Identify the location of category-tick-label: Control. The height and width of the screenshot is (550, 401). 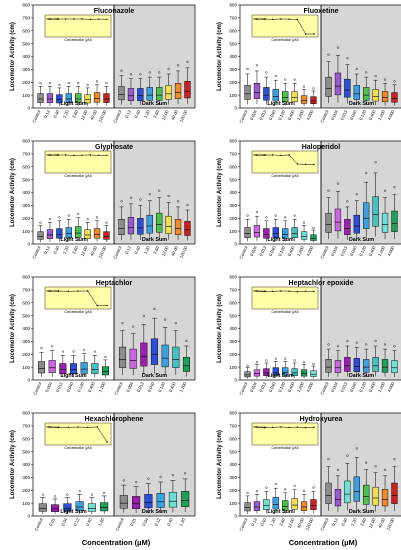
(38, 524).